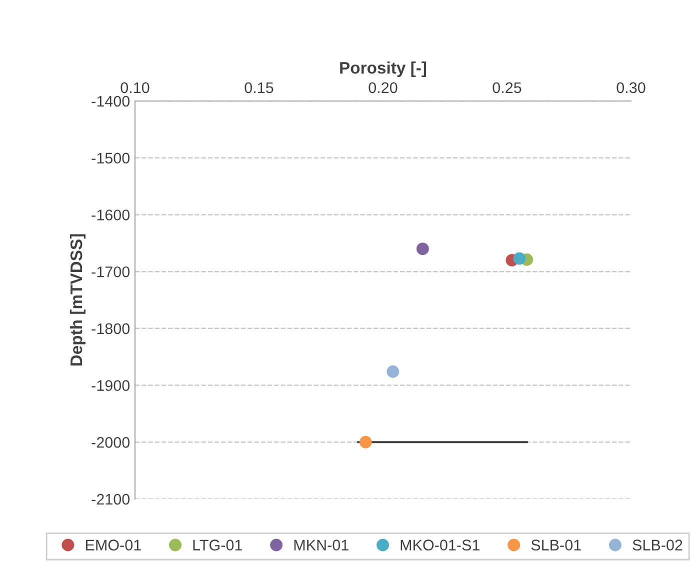  What do you see at coordinates (440, 545) in the screenshot?
I see `legend-label: MKO-01-S1` at bounding box center [440, 545].